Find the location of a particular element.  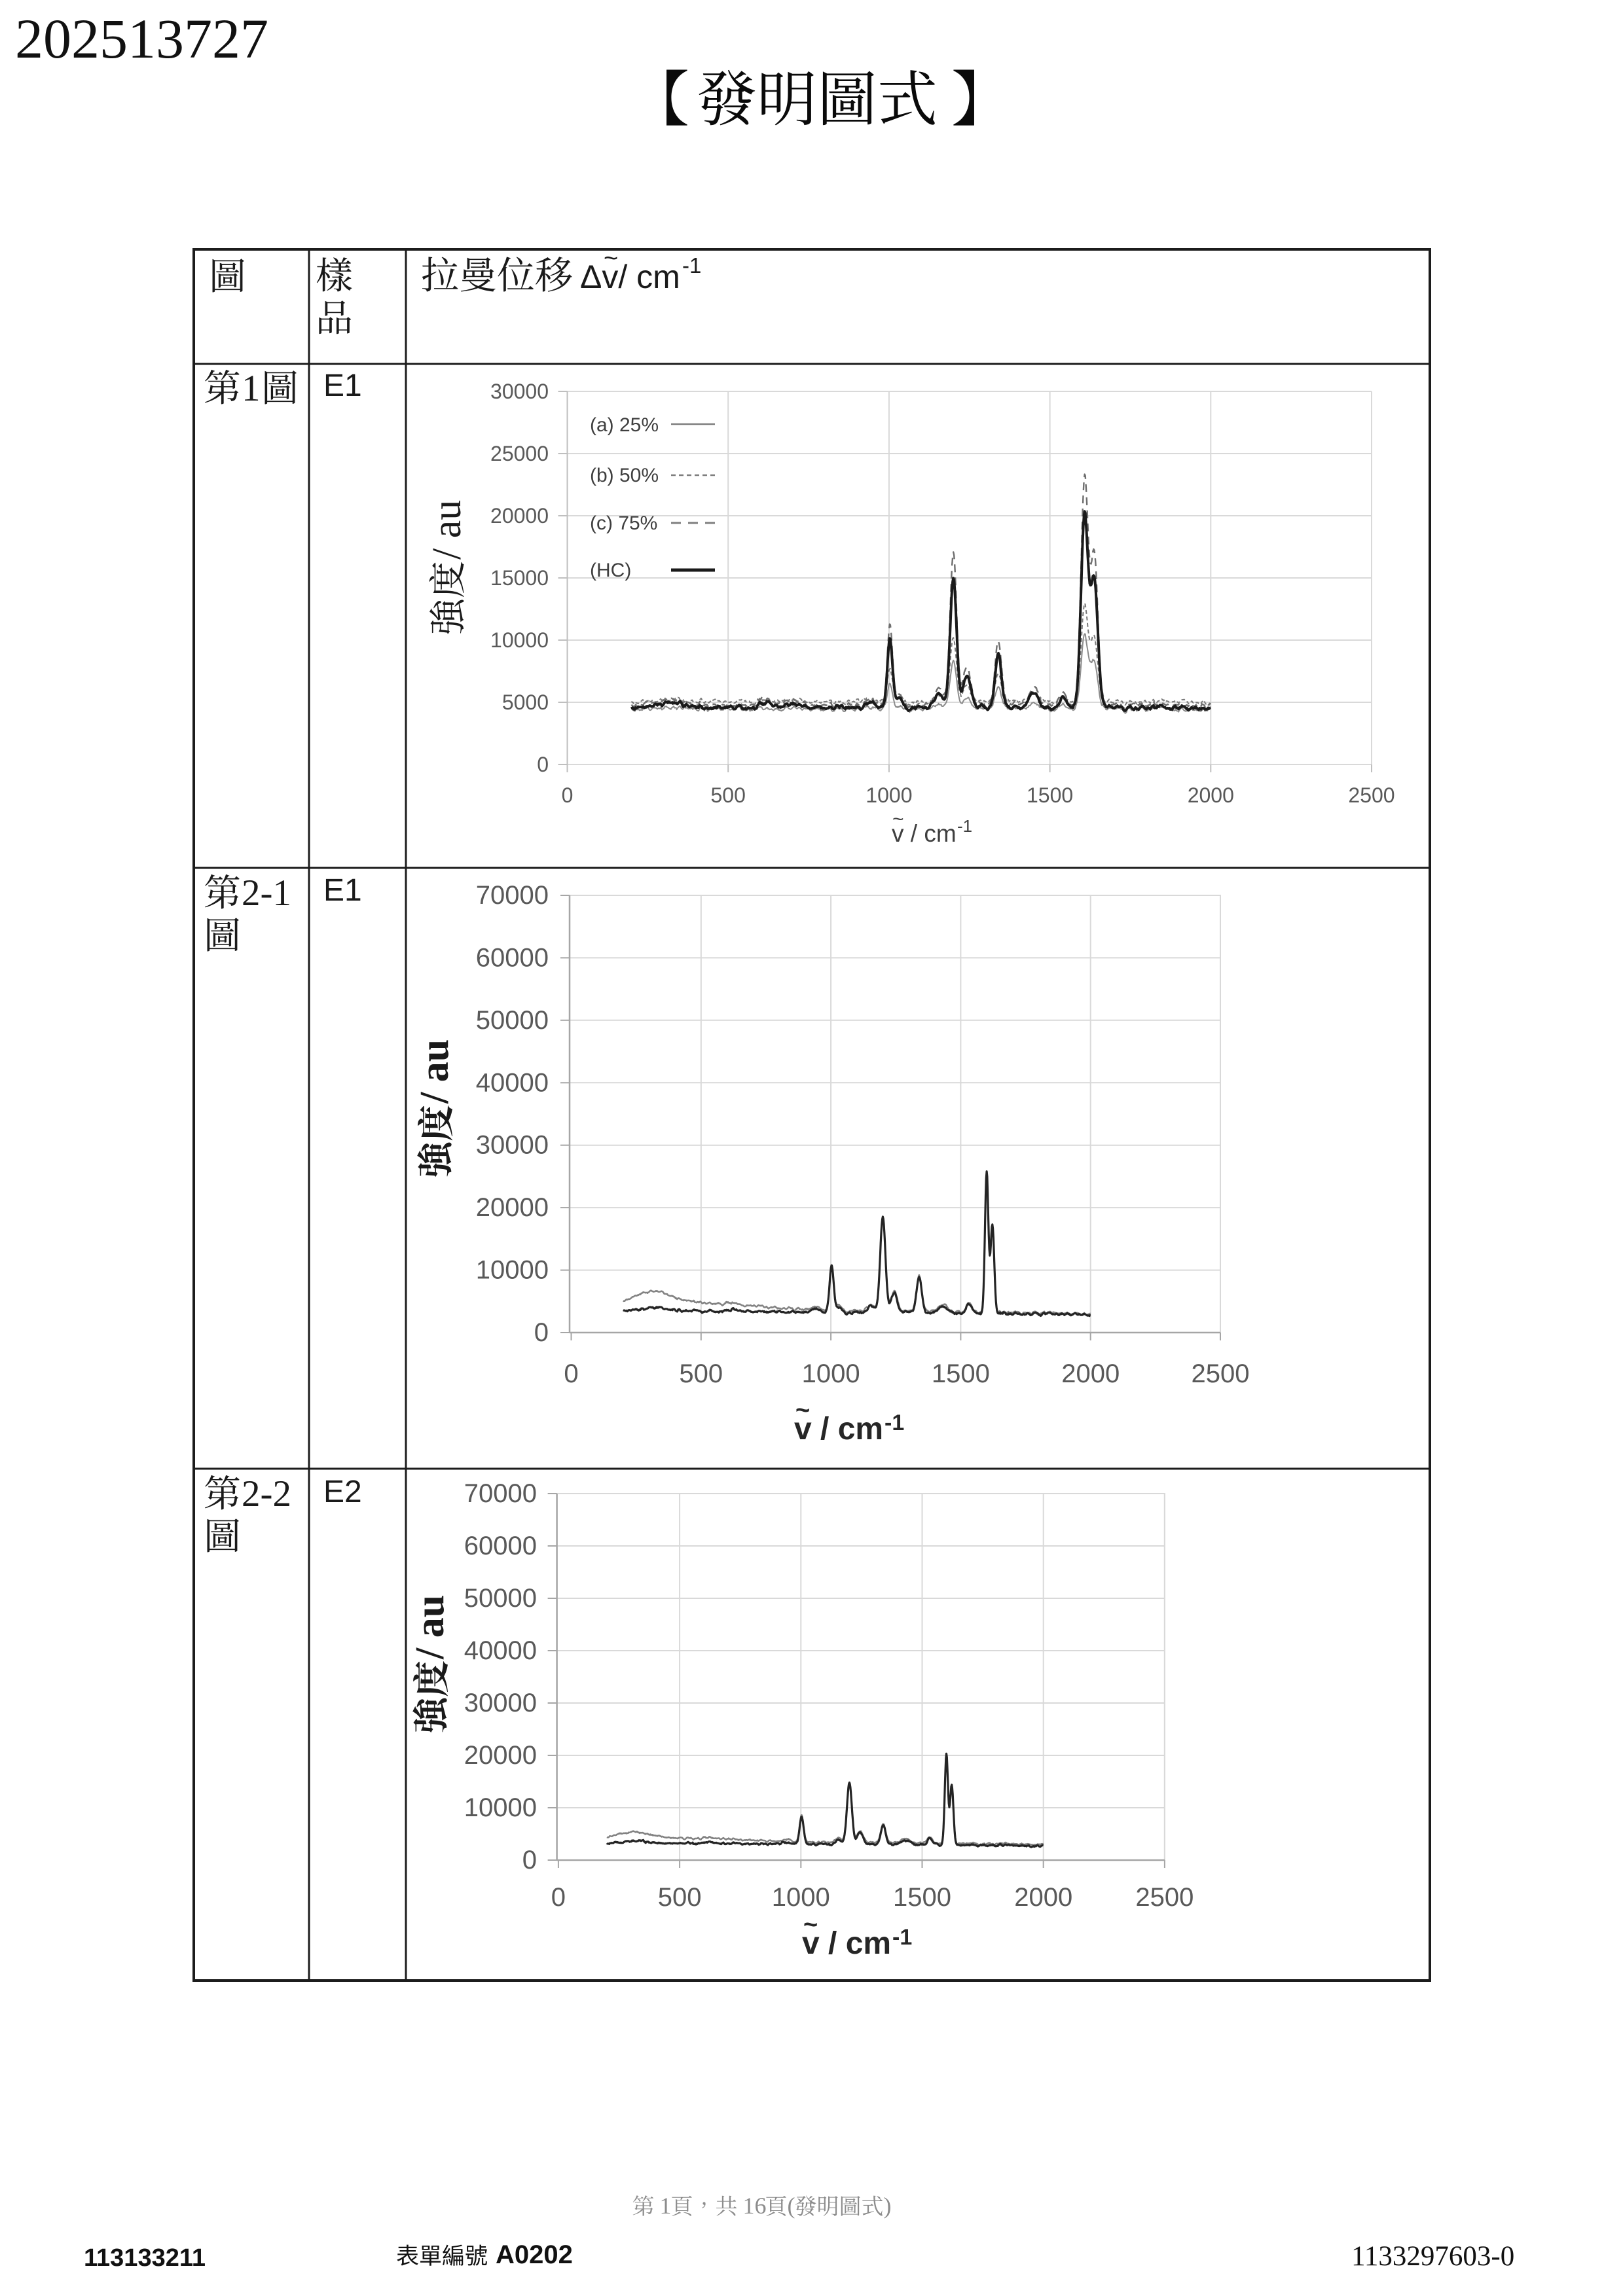

svg-text: 5000 is located at coordinates (525, 702).